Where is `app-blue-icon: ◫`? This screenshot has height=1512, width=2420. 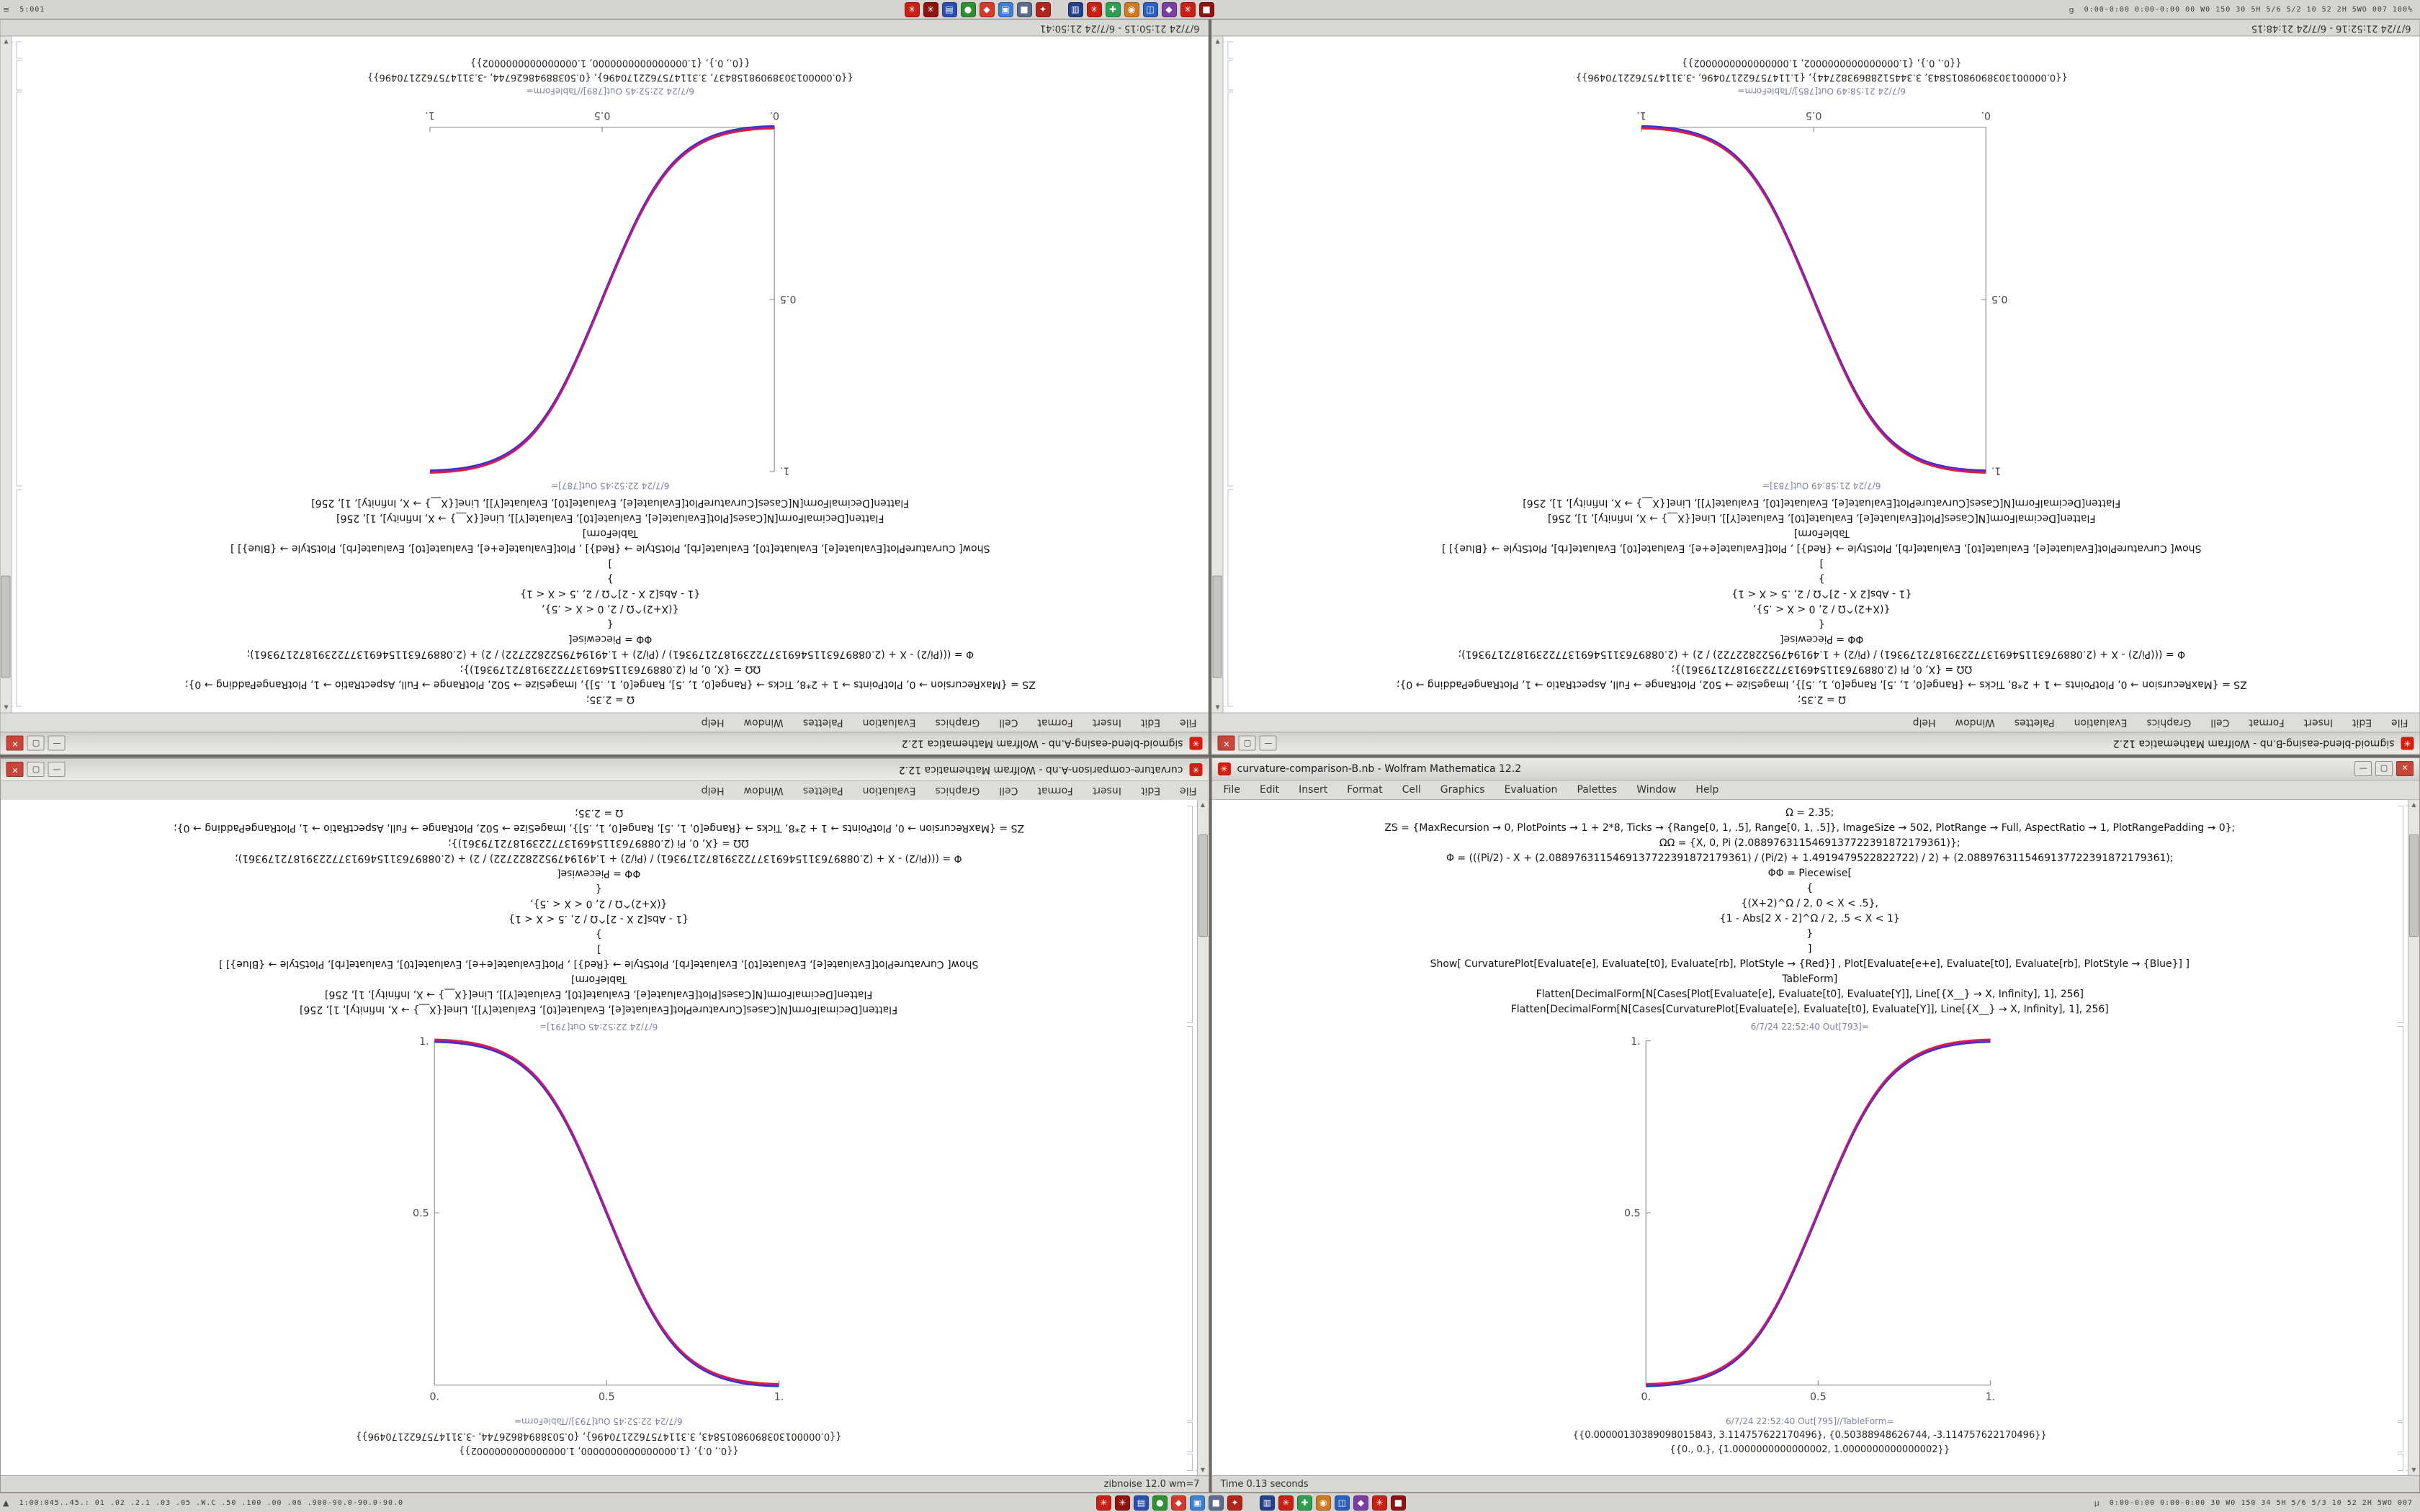 app-blue-icon: ◫ is located at coordinates (1342, 1503).